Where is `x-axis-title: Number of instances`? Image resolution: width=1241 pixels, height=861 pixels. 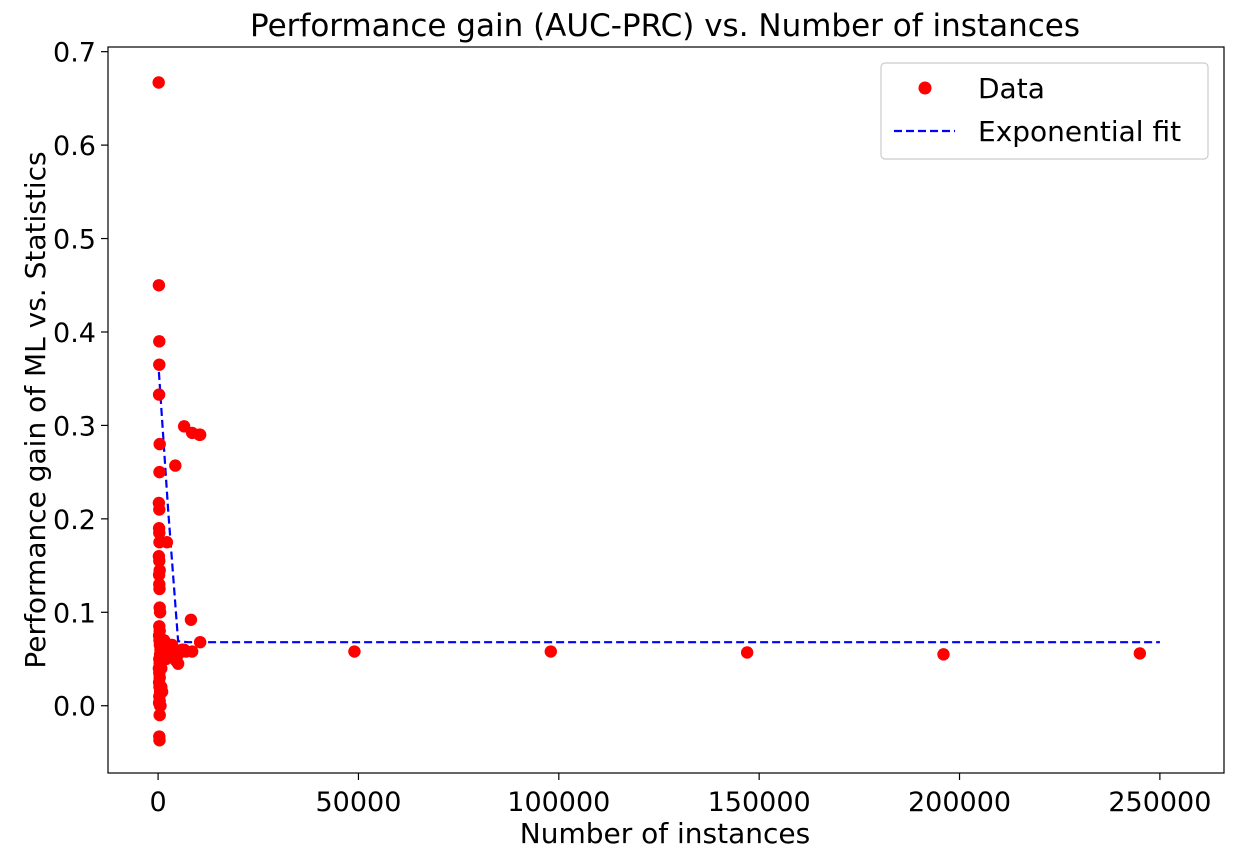 x-axis-title: Number of instances is located at coordinates (665, 833).